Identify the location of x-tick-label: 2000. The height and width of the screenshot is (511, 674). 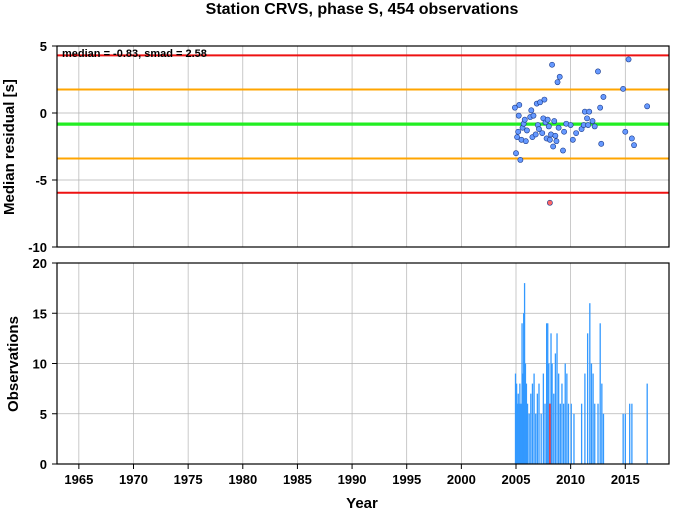
(461, 479).